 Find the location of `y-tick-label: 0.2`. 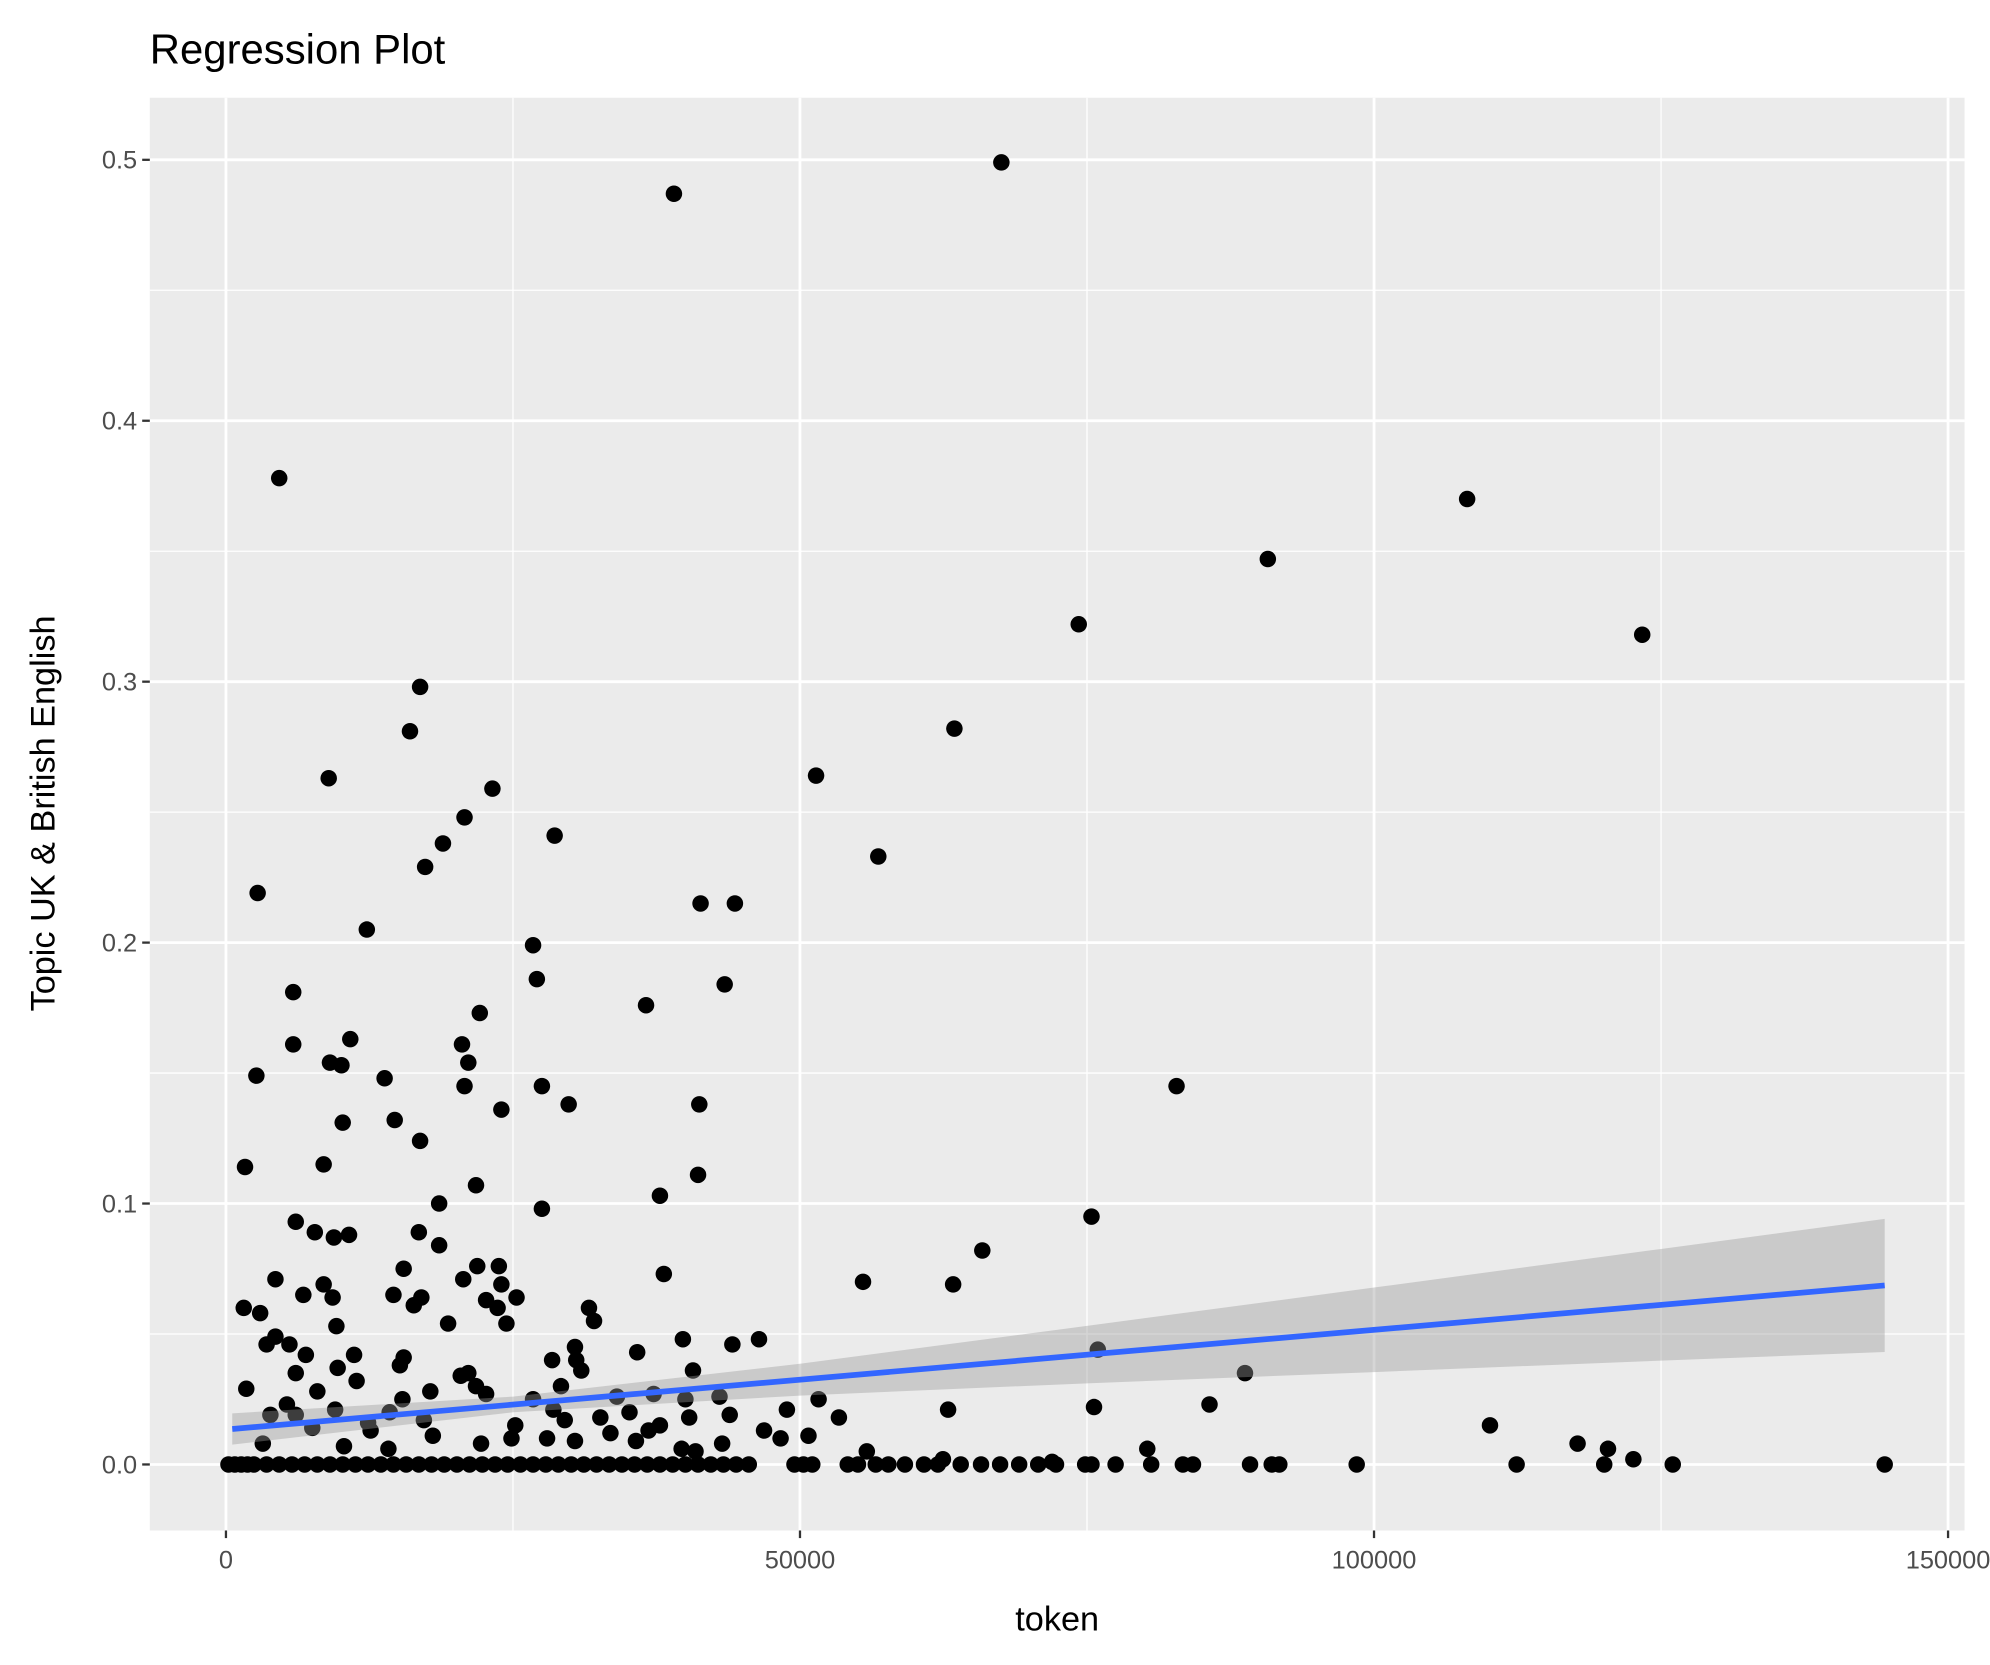

y-tick-label: 0.2 is located at coordinates (119, 943).